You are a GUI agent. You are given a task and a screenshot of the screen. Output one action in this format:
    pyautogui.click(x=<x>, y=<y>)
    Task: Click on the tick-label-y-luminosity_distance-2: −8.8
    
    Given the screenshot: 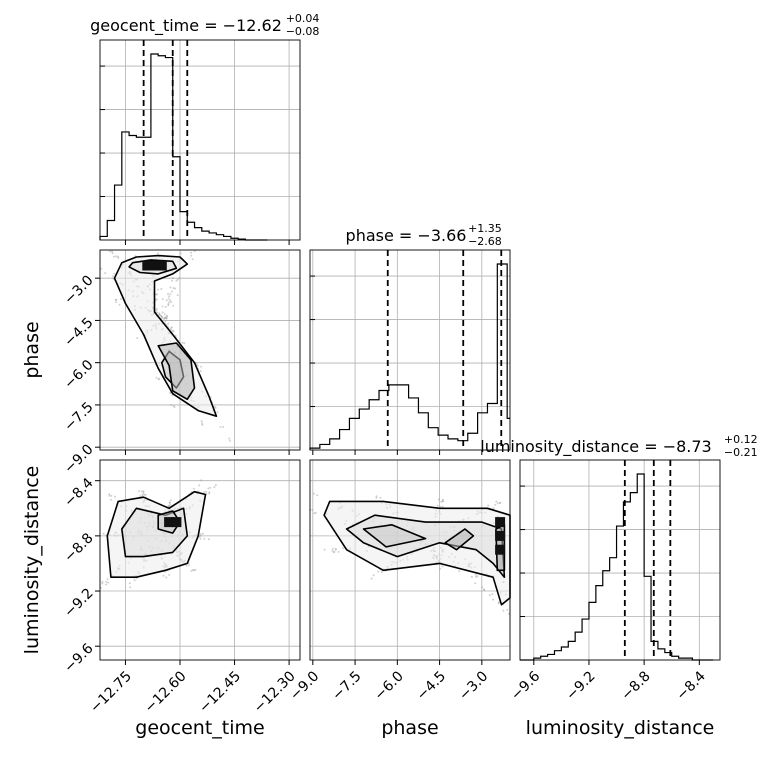 What is the action you would take?
    pyautogui.click(x=78, y=547)
    